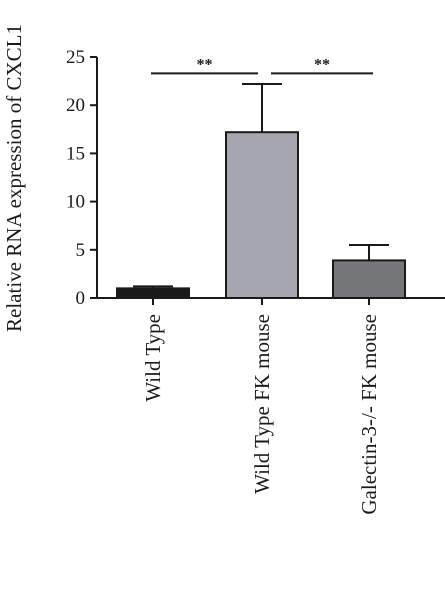 The height and width of the screenshot is (598, 445). What do you see at coordinates (75, 202) in the screenshot?
I see `y-tick-label: 10` at bounding box center [75, 202].